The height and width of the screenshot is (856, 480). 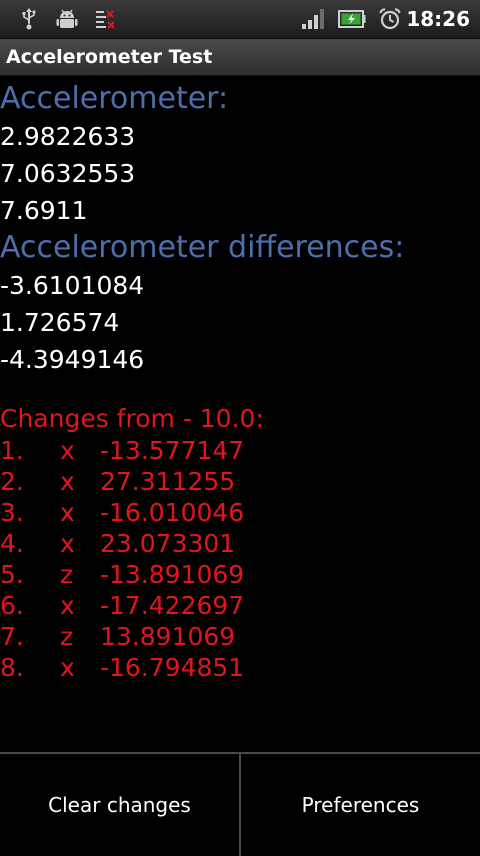 I want to click on change-index: 1., so click(x=12, y=450).